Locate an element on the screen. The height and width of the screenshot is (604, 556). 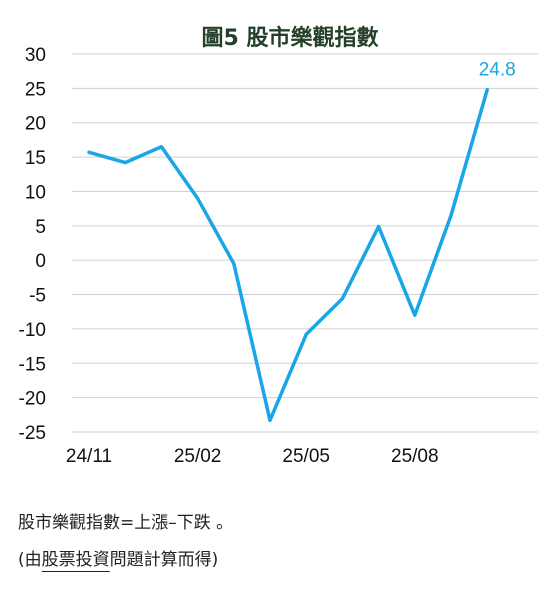
y-tick-label: -10 is located at coordinates (32, 330).